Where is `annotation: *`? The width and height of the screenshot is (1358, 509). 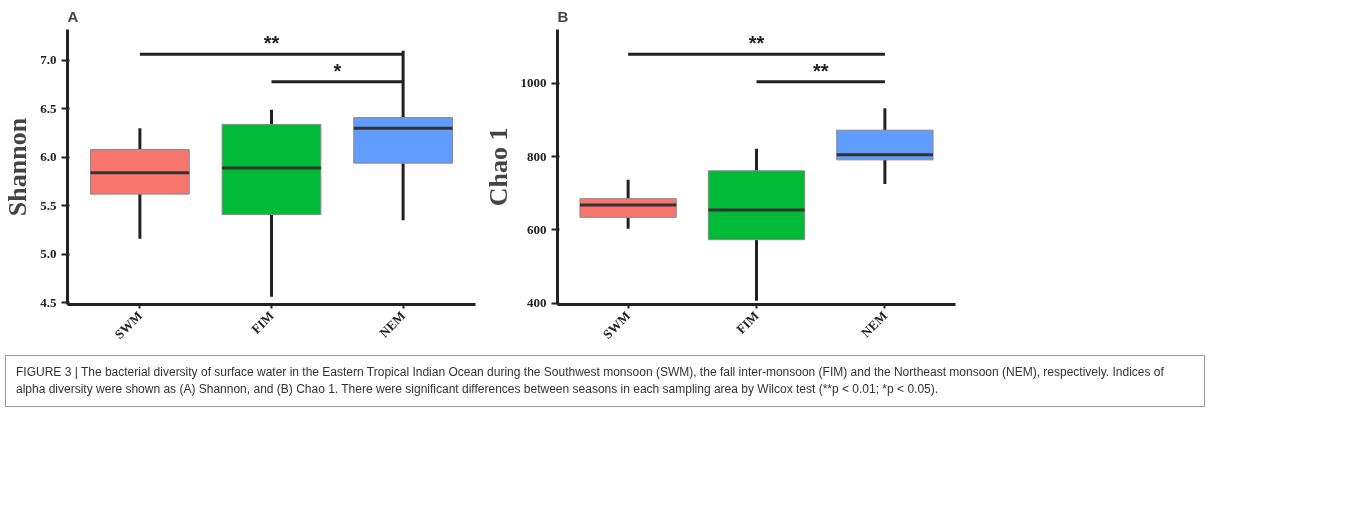
annotation: * is located at coordinates (337, 70).